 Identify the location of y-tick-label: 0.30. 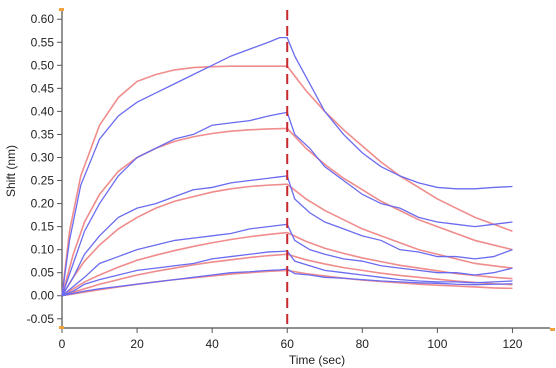
(43, 157).